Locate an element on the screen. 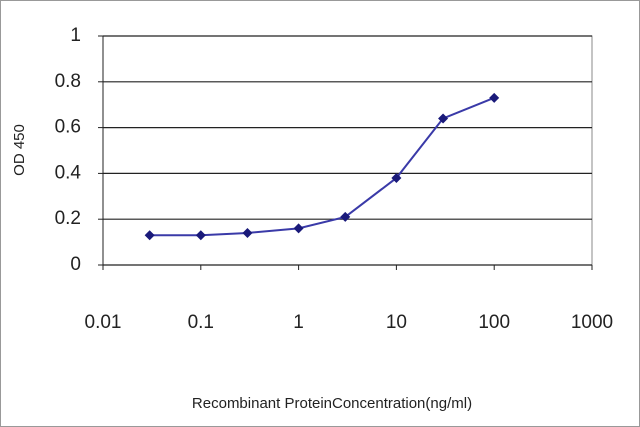 Image resolution: width=640 pixels, height=427 pixels. x-tick-label: 100 is located at coordinates (494, 322).